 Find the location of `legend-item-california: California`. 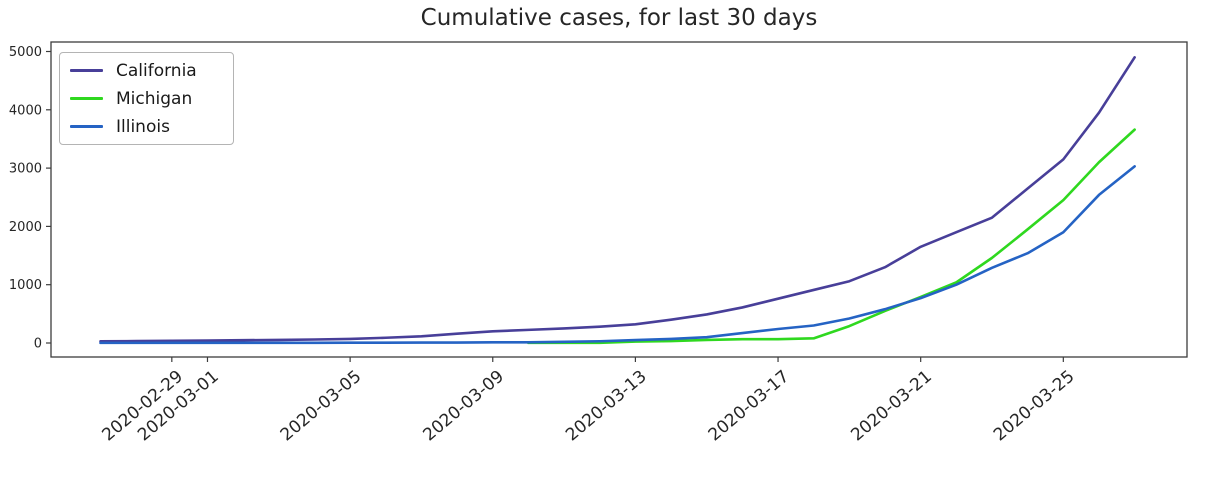

legend-item-california: California is located at coordinates (146, 70).